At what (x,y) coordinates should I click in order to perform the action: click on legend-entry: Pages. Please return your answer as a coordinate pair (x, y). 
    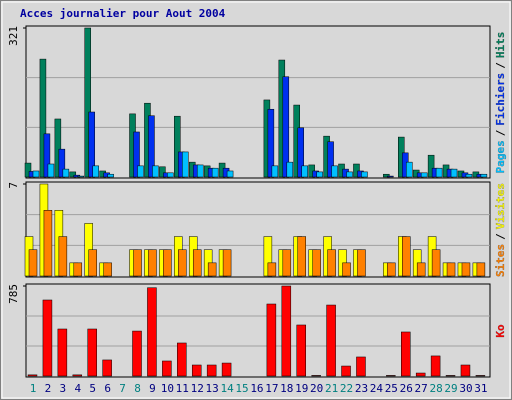
    Looking at the image, I should click on (500, 156).